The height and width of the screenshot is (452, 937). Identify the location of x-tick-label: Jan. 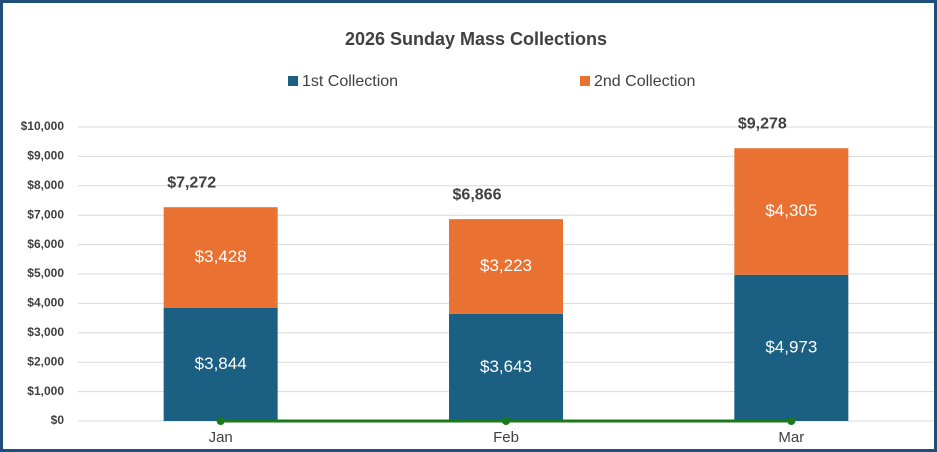
(221, 437).